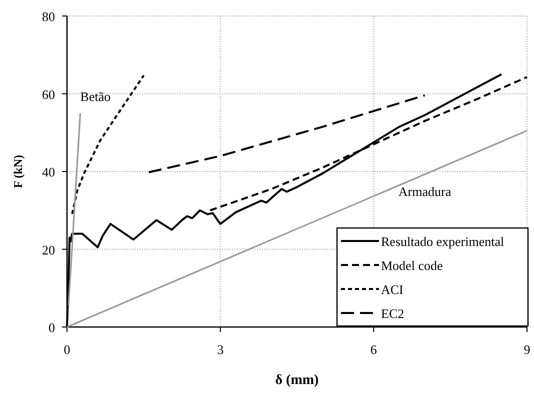 The height and width of the screenshot is (401, 534). Describe the element at coordinates (425, 192) in the screenshot. I see `annotation: Armadura` at that location.